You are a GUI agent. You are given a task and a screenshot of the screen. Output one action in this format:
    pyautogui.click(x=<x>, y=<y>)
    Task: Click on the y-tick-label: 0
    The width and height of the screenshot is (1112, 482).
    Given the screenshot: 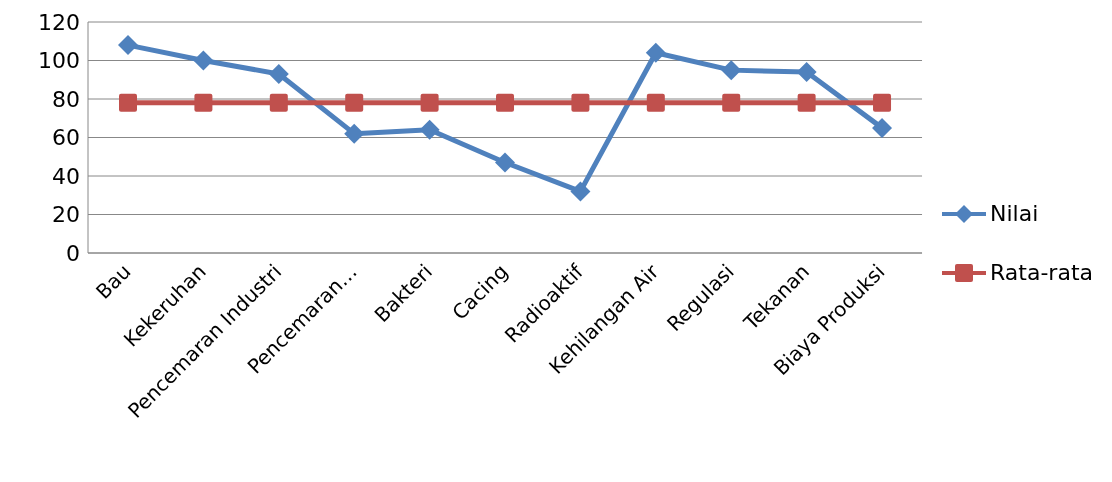 What is the action you would take?
    pyautogui.click(x=73, y=253)
    